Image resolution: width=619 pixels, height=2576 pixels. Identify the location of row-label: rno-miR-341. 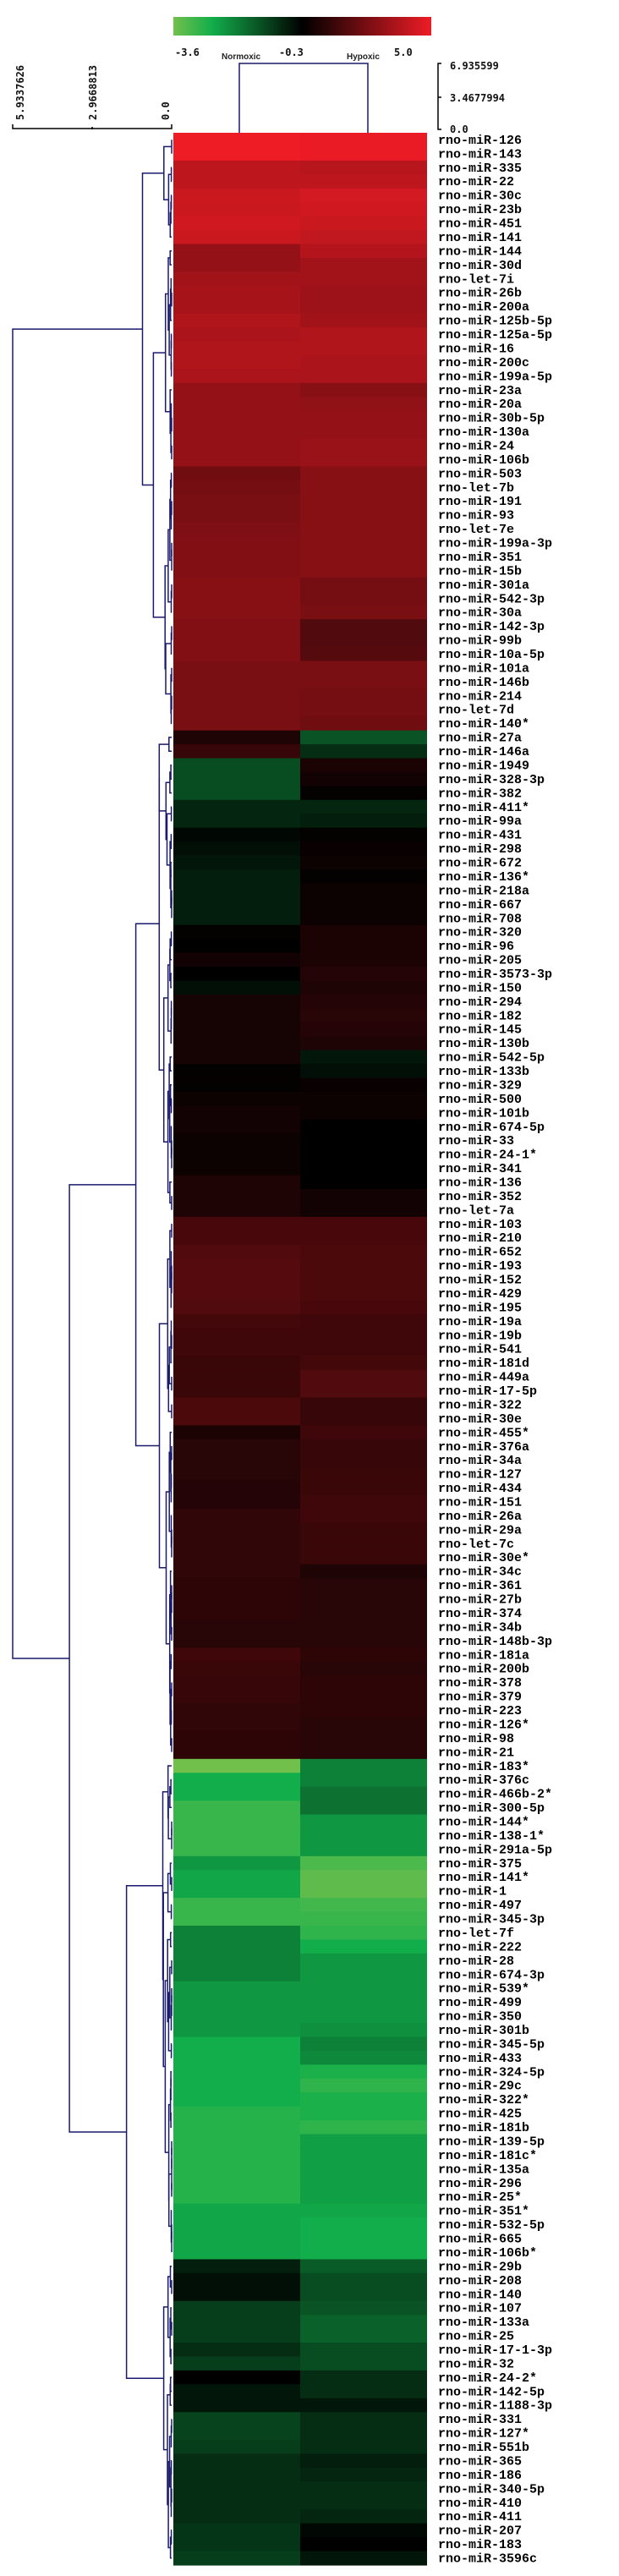
(480, 1169).